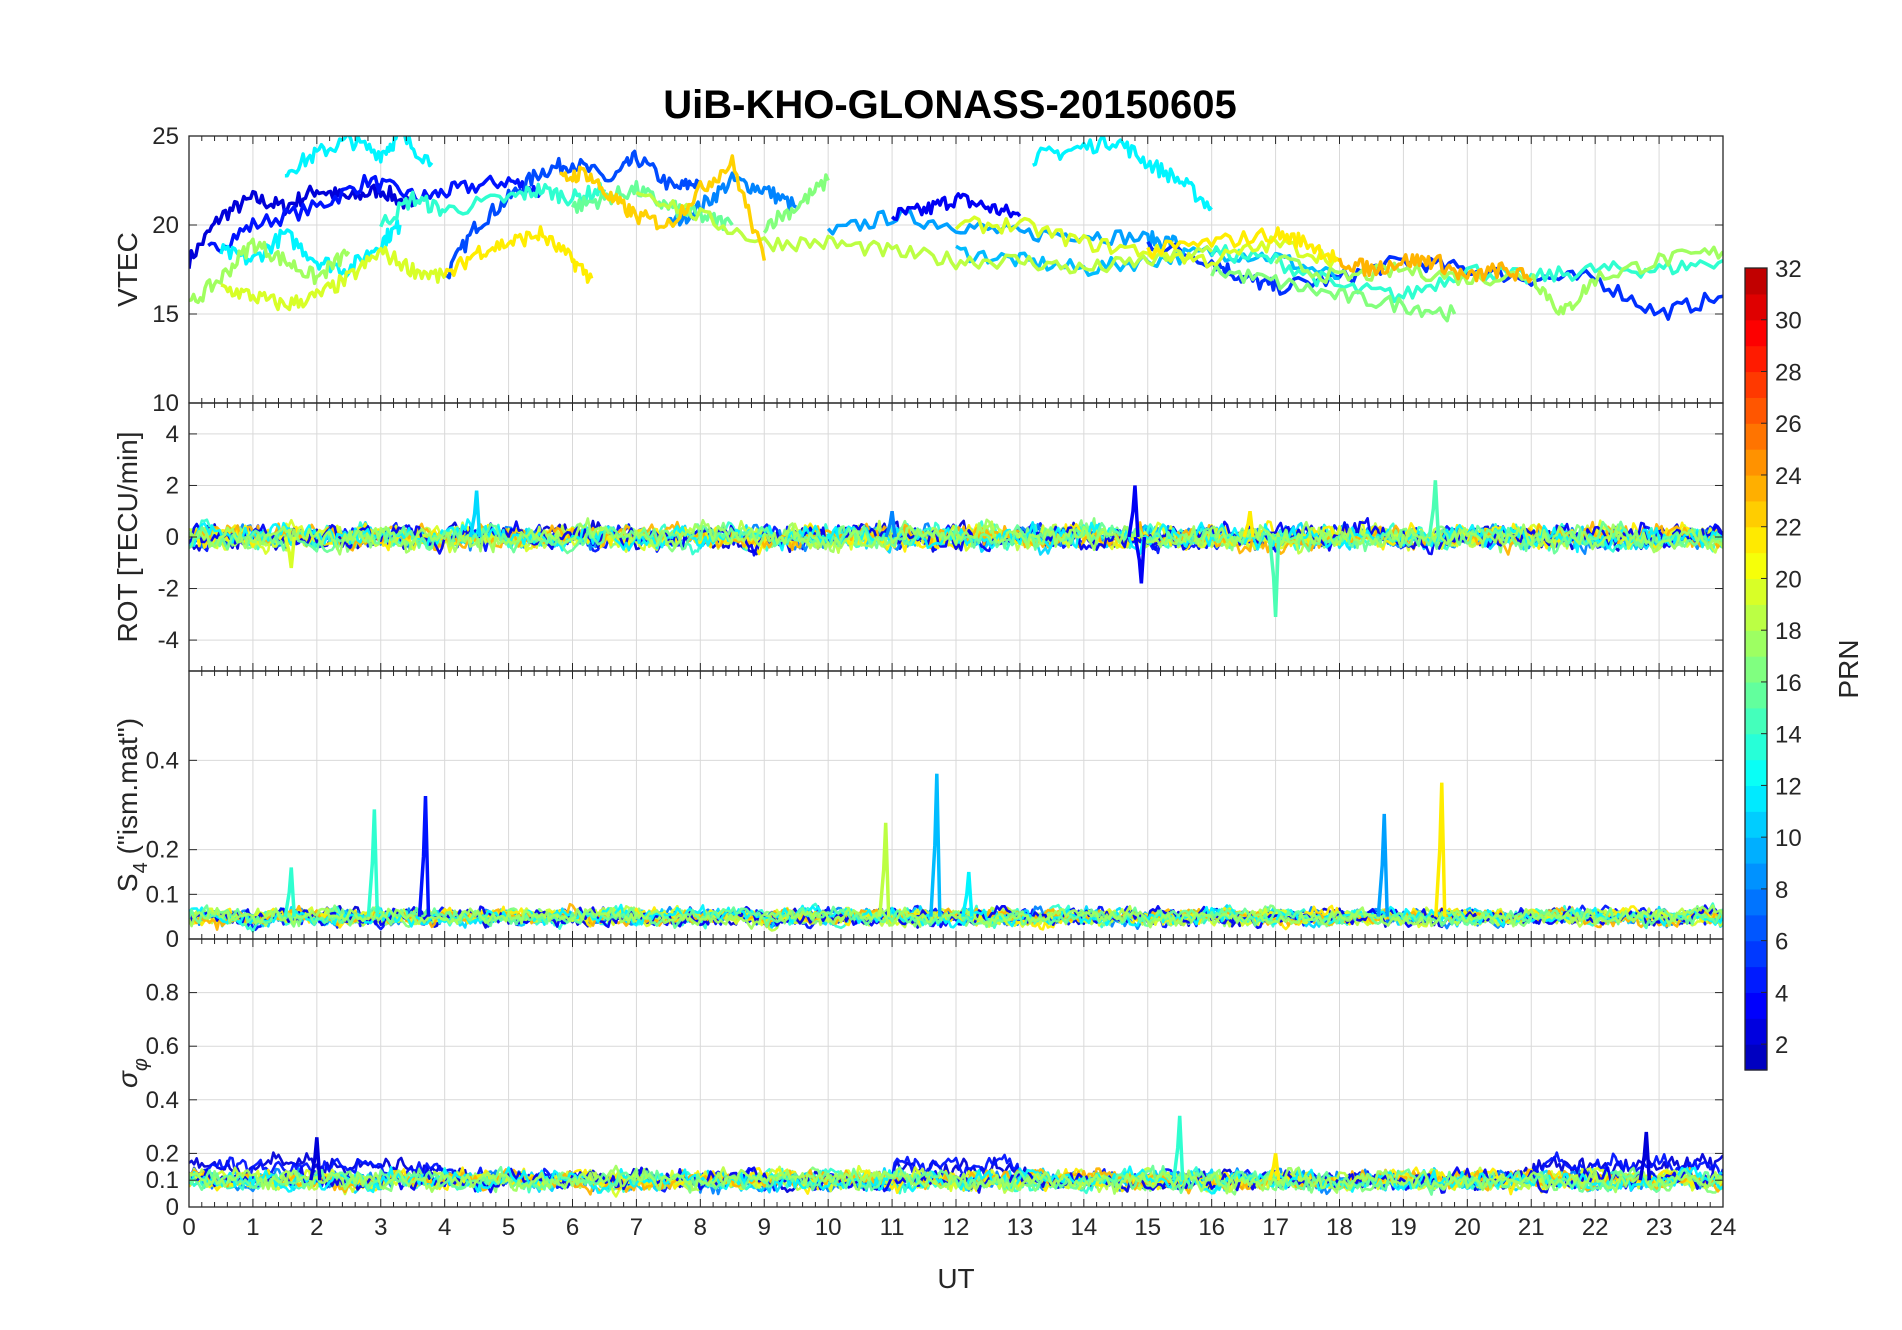 The width and height of the screenshot is (1902, 1330). Describe the element at coordinates (1781, 1045) in the screenshot. I see `colorbar-tick-label: 2` at that location.